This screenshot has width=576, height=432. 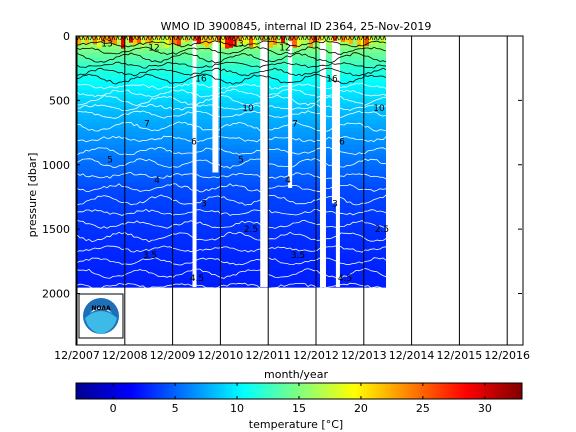 What do you see at coordinates (290, 114) in the screenshot?
I see `data-gap` at bounding box center [290, 114].